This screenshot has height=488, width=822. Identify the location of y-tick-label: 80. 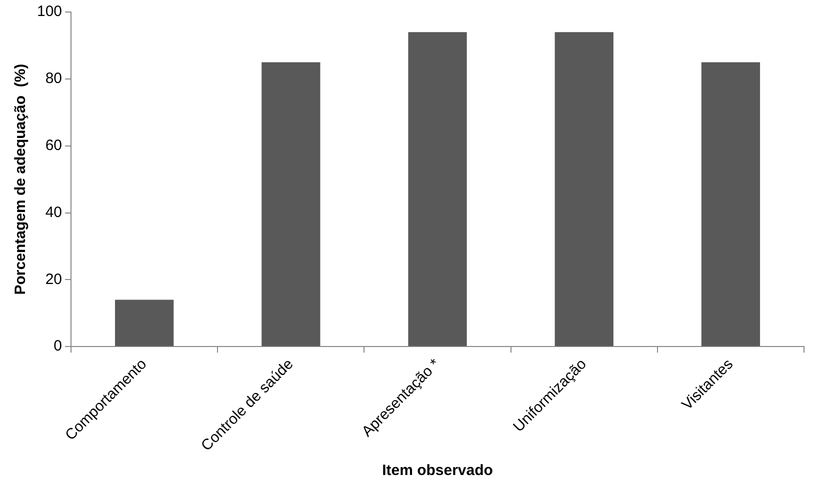
(53, 79).